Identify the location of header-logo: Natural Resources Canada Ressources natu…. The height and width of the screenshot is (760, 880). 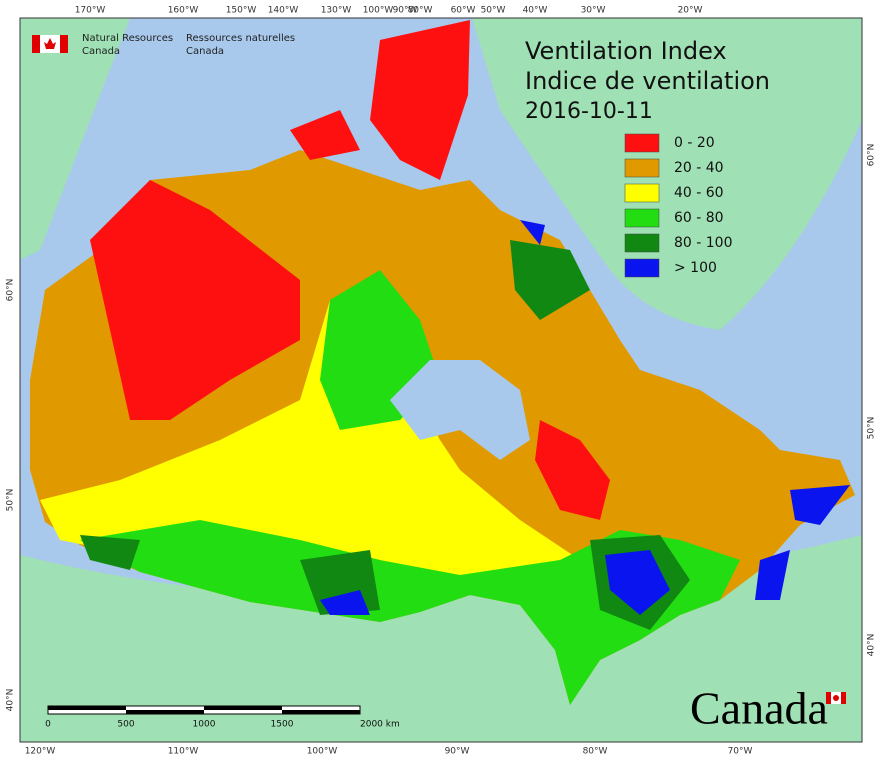
(163, 45).